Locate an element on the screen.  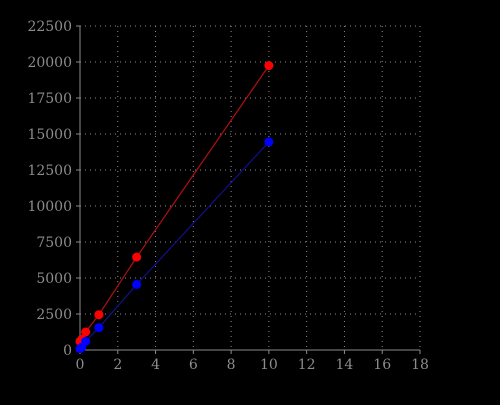
x-tick-label: 18 is located at coordinates (420, 365).